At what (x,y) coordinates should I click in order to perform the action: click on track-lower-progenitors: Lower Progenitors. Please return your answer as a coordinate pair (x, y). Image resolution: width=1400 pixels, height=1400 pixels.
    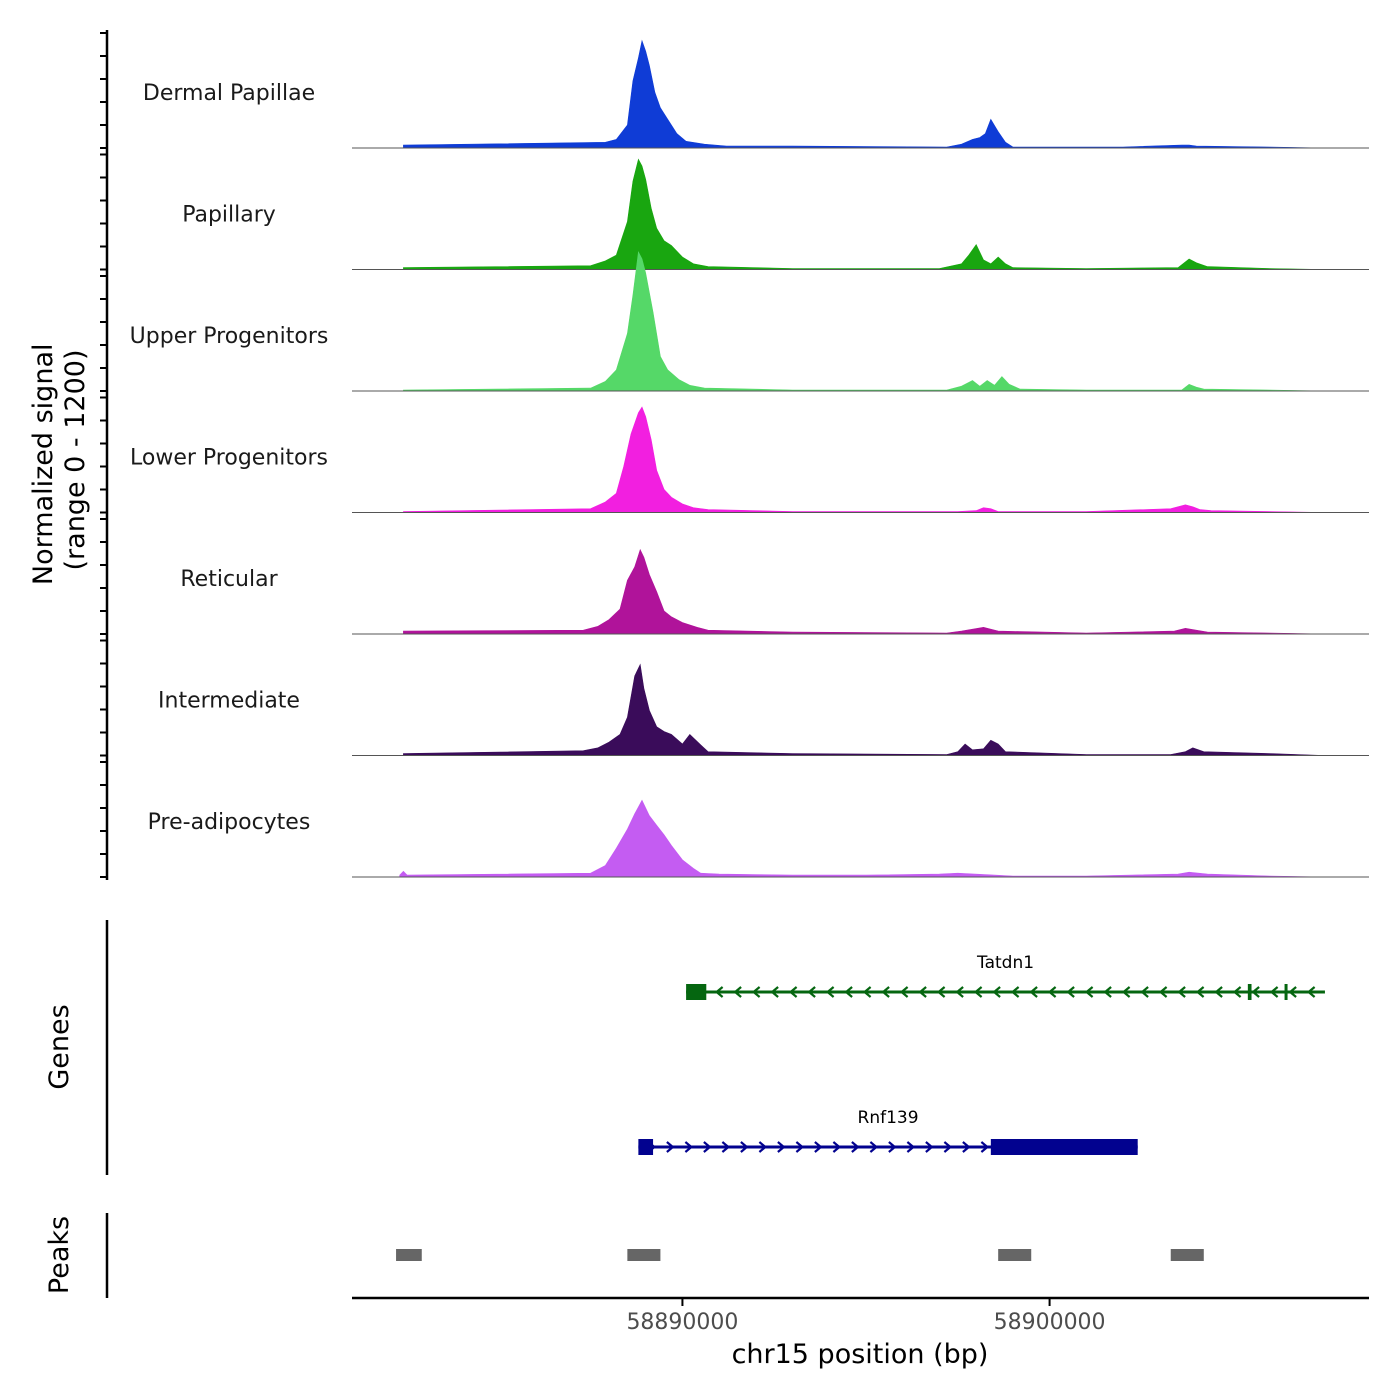
    Looking at the image, I should click on (749, 459).